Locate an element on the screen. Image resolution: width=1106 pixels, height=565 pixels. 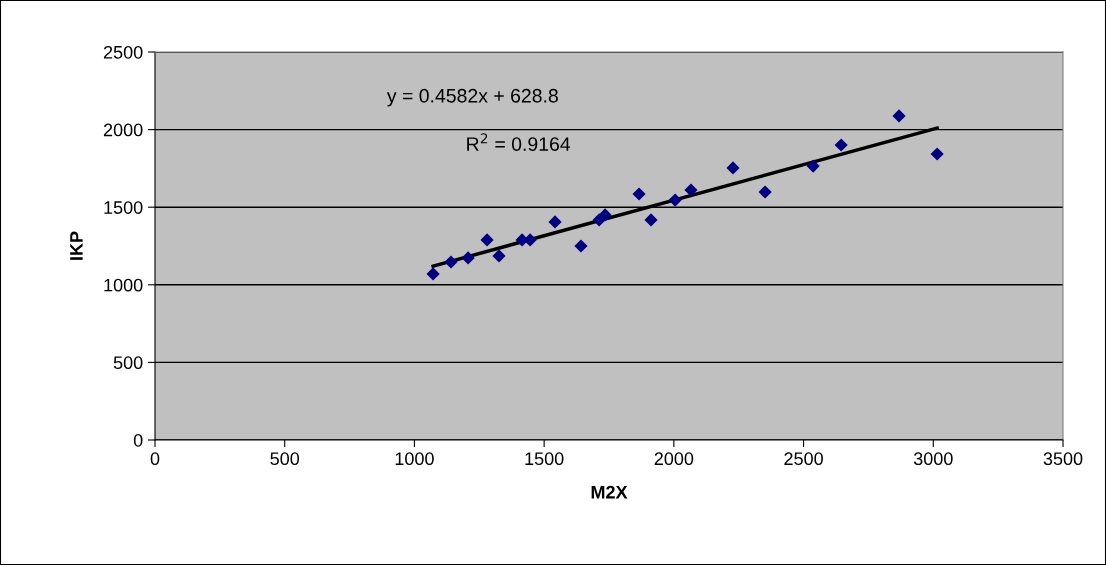
x-tick-label: 3500 is located at coordinates (1063, 459).